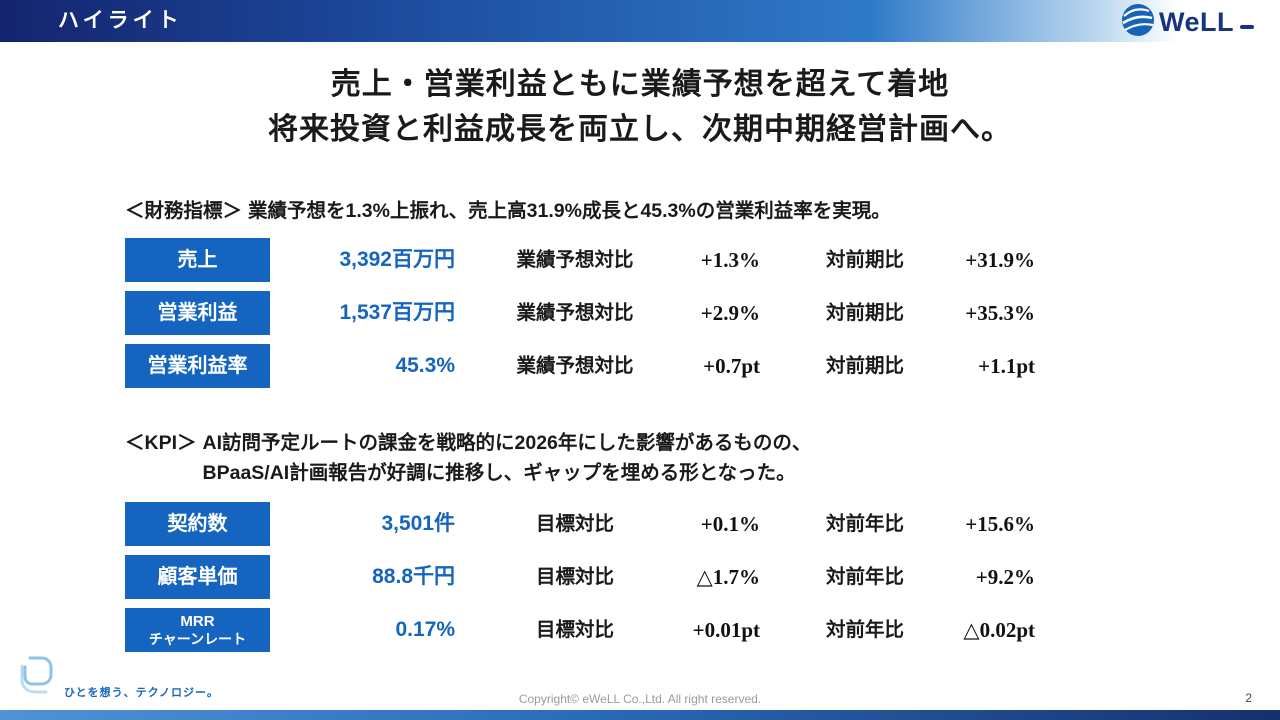  I want to click on row-value: 3,501件, so click(418, 523).